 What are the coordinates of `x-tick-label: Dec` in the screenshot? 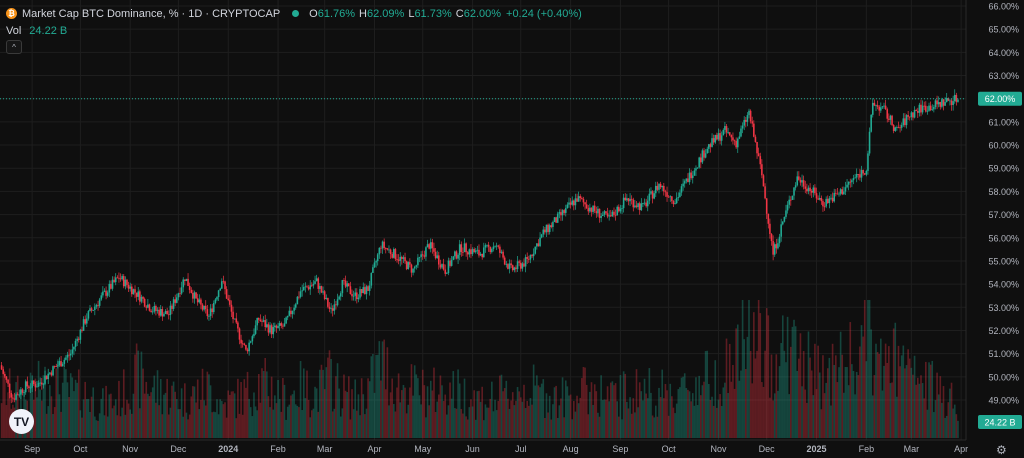 It's located at (767, 449).